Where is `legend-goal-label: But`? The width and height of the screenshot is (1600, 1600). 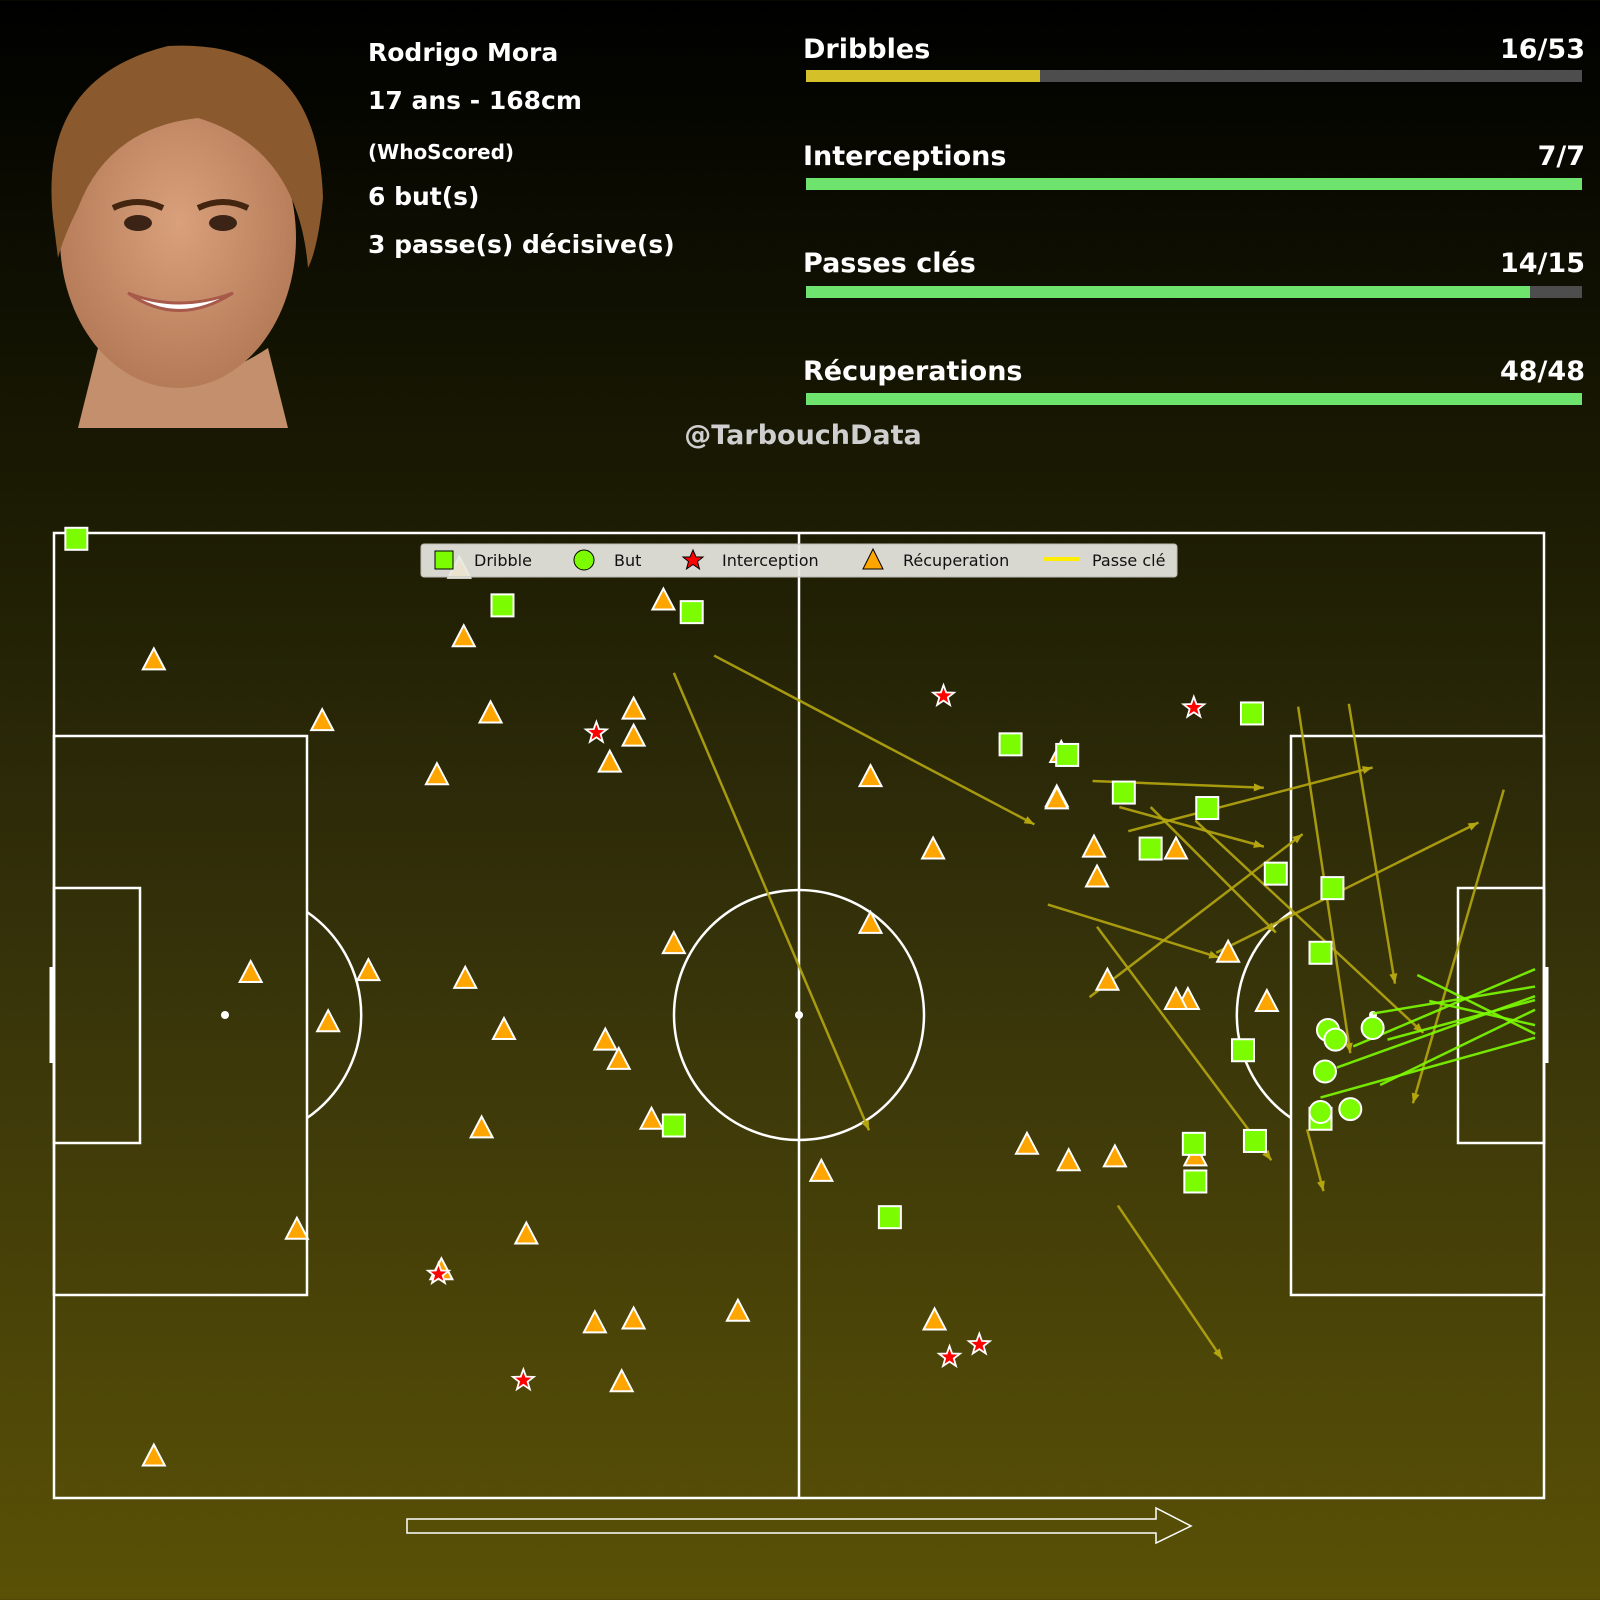
legend-goal-label: But is located at coordinates (627, 560).